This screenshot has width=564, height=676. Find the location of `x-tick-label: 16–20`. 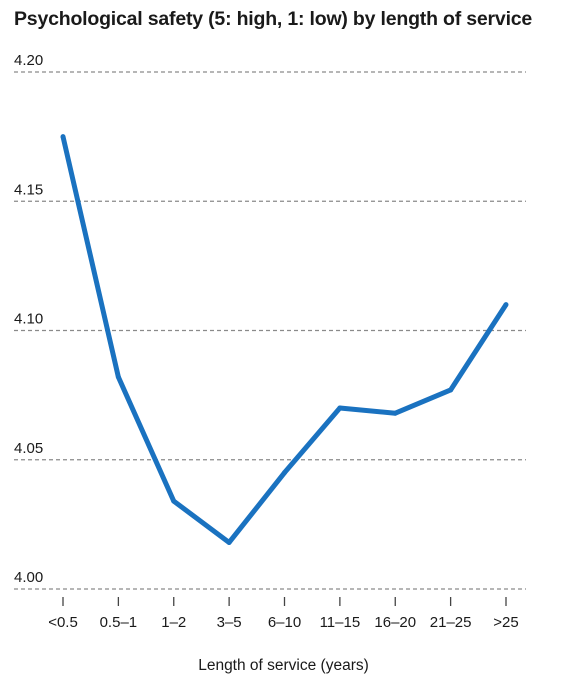

x-tick-label: 16–20 is located at coordinates (395, 622).